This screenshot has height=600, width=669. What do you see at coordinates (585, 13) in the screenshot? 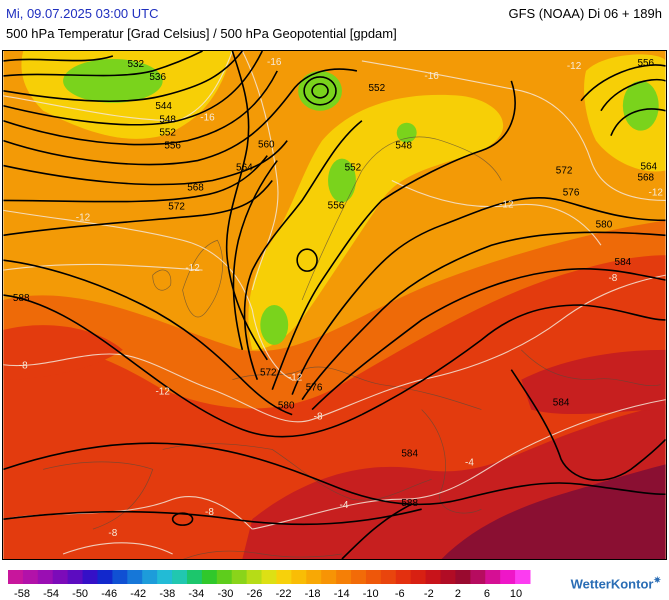
I see `model-run: GFS (NOAA) Di 06 + 189h` at bounding box center [585, 13].